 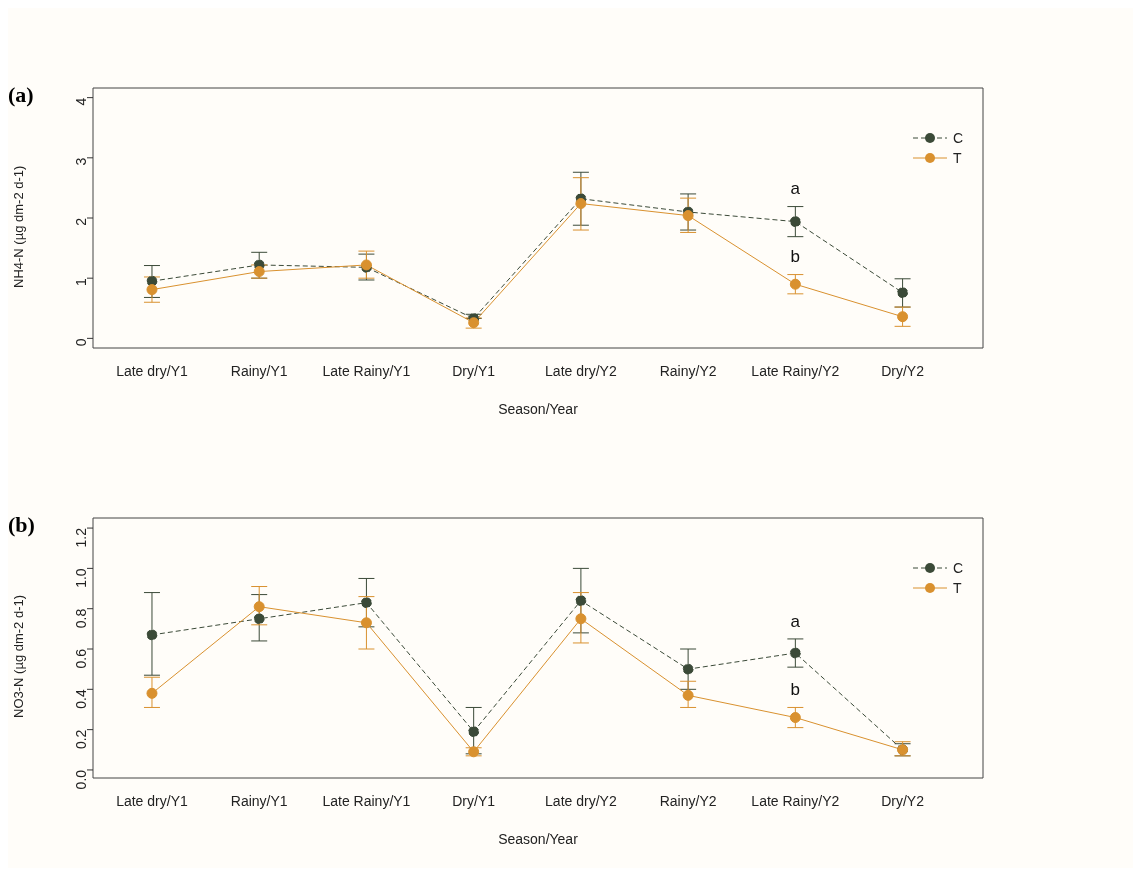 I want to click on y-tick-label: 0, so click(x=80, y=342).